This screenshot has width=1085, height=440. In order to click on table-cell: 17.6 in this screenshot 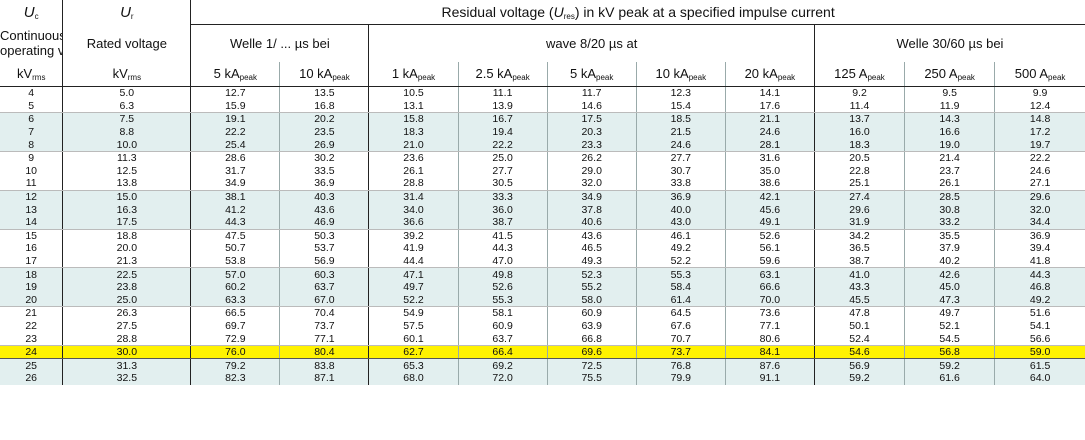, I will do `click(769, 106)`.